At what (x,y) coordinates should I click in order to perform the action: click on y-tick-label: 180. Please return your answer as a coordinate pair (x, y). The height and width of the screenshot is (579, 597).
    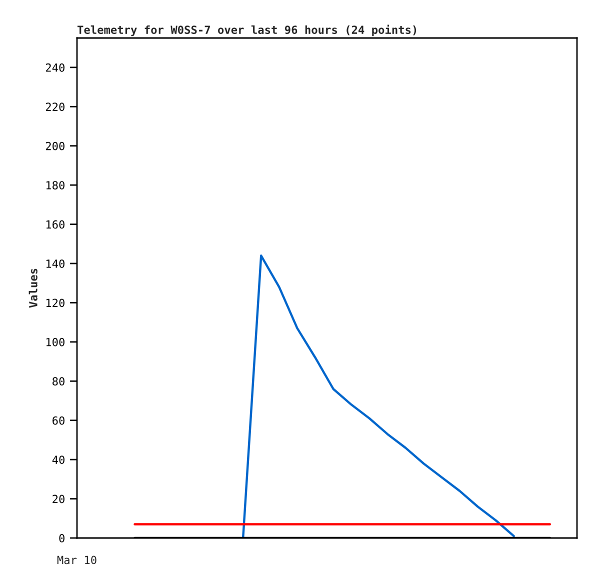
    Looking at the image, I should click on (55, 185).